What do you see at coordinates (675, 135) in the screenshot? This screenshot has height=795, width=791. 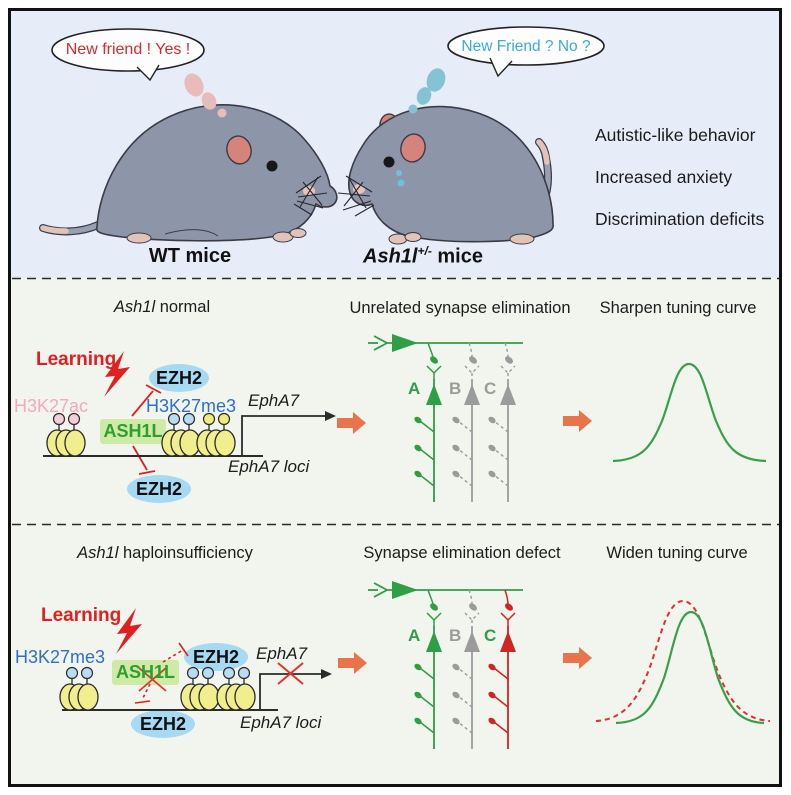 I see `behavior-item-1: Autistic-like behavior` at bounding box center [675, 135].